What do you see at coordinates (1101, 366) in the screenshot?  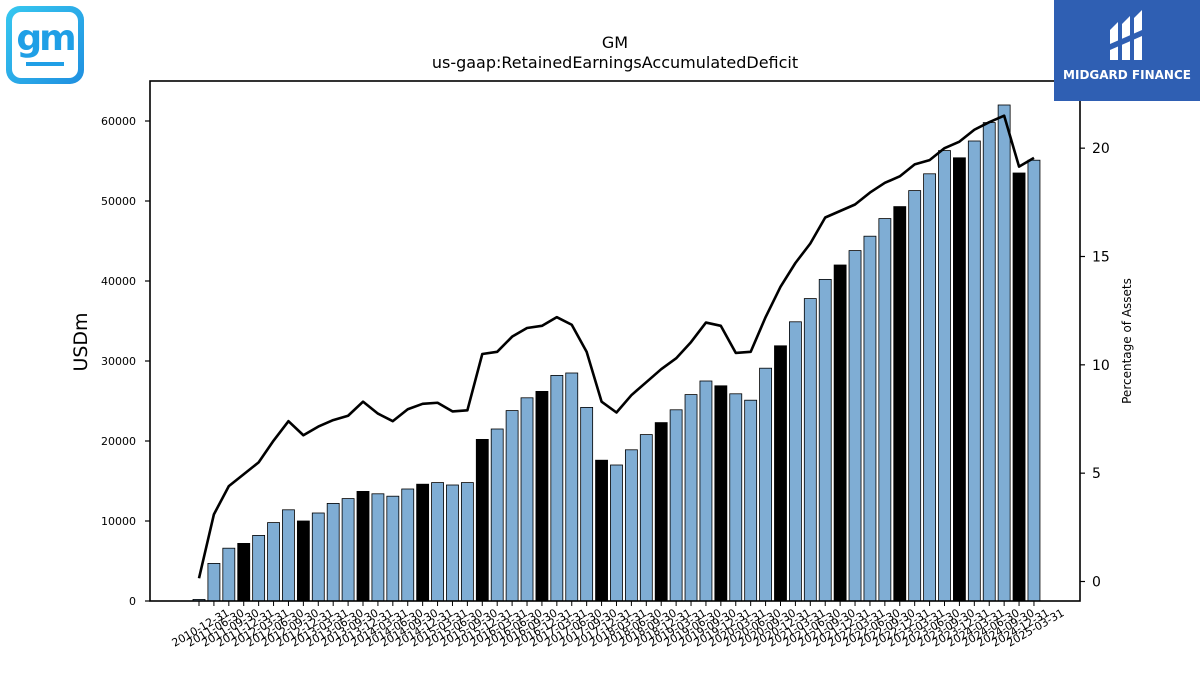 I see `y2-tick-label: 10` at bounding box center [1101, 366].